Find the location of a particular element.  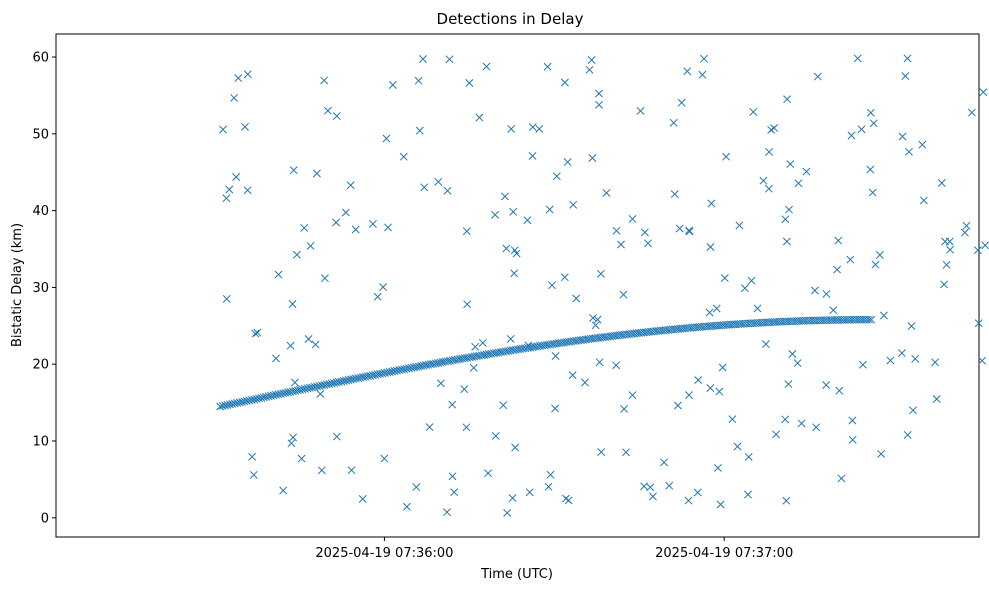

y-tick-label: 20 is located at coordinates (40, 365).